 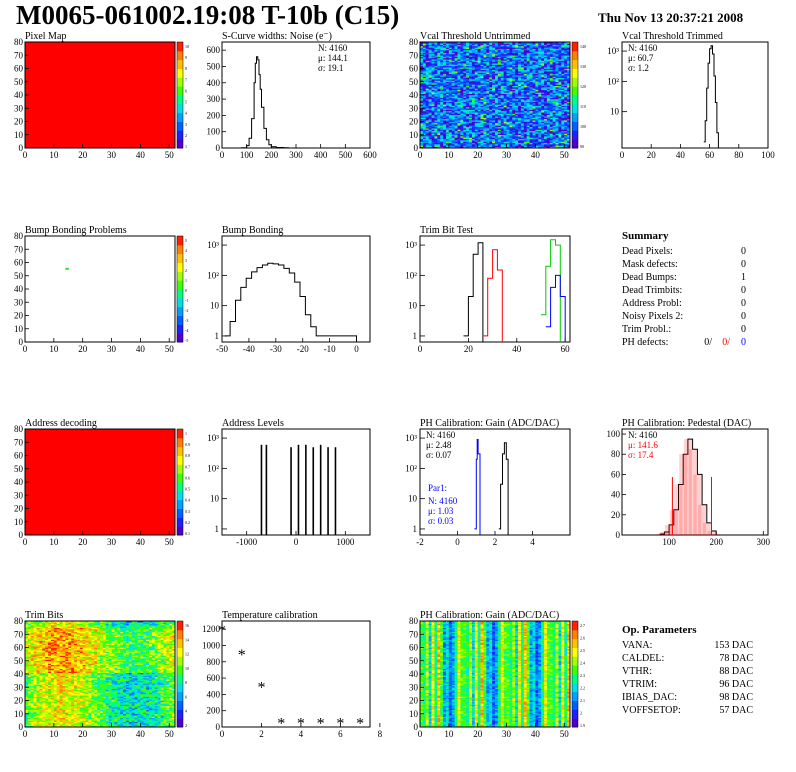 What do you see at coordinates (296, 289) in the screenshot?
I see `plot-frame` at bounding box center [296, 289].